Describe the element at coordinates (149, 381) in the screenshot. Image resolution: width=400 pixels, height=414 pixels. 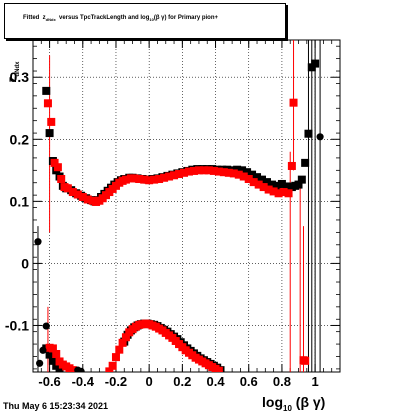
I see `x-tick-label: 0` at that location.